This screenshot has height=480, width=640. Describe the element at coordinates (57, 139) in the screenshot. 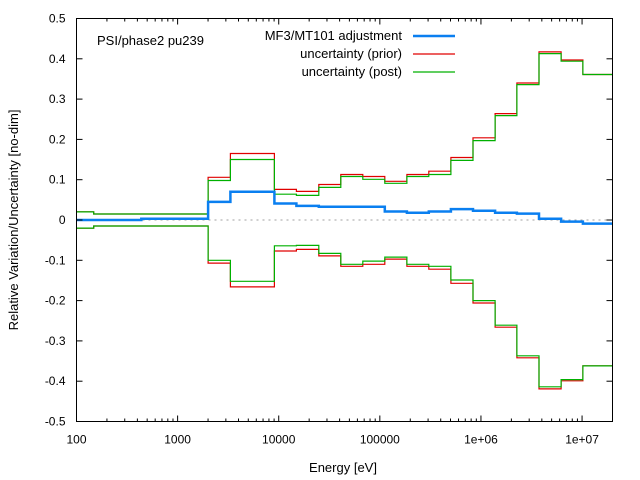

I see `y-tick-label: 0.2` at that location.